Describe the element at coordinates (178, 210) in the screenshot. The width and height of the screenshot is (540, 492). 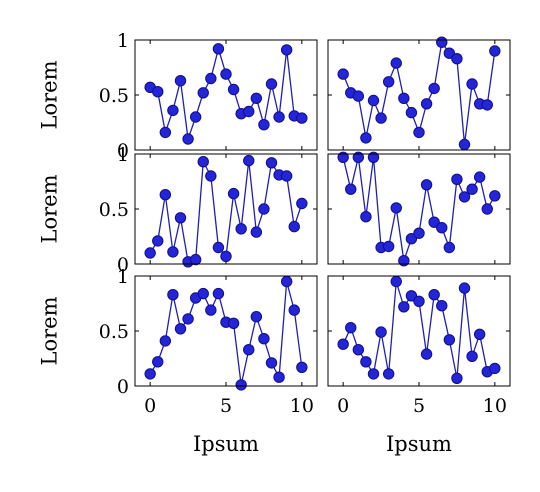
I see `panel-2-1: 0 0.5 1 Lorem` at that location.